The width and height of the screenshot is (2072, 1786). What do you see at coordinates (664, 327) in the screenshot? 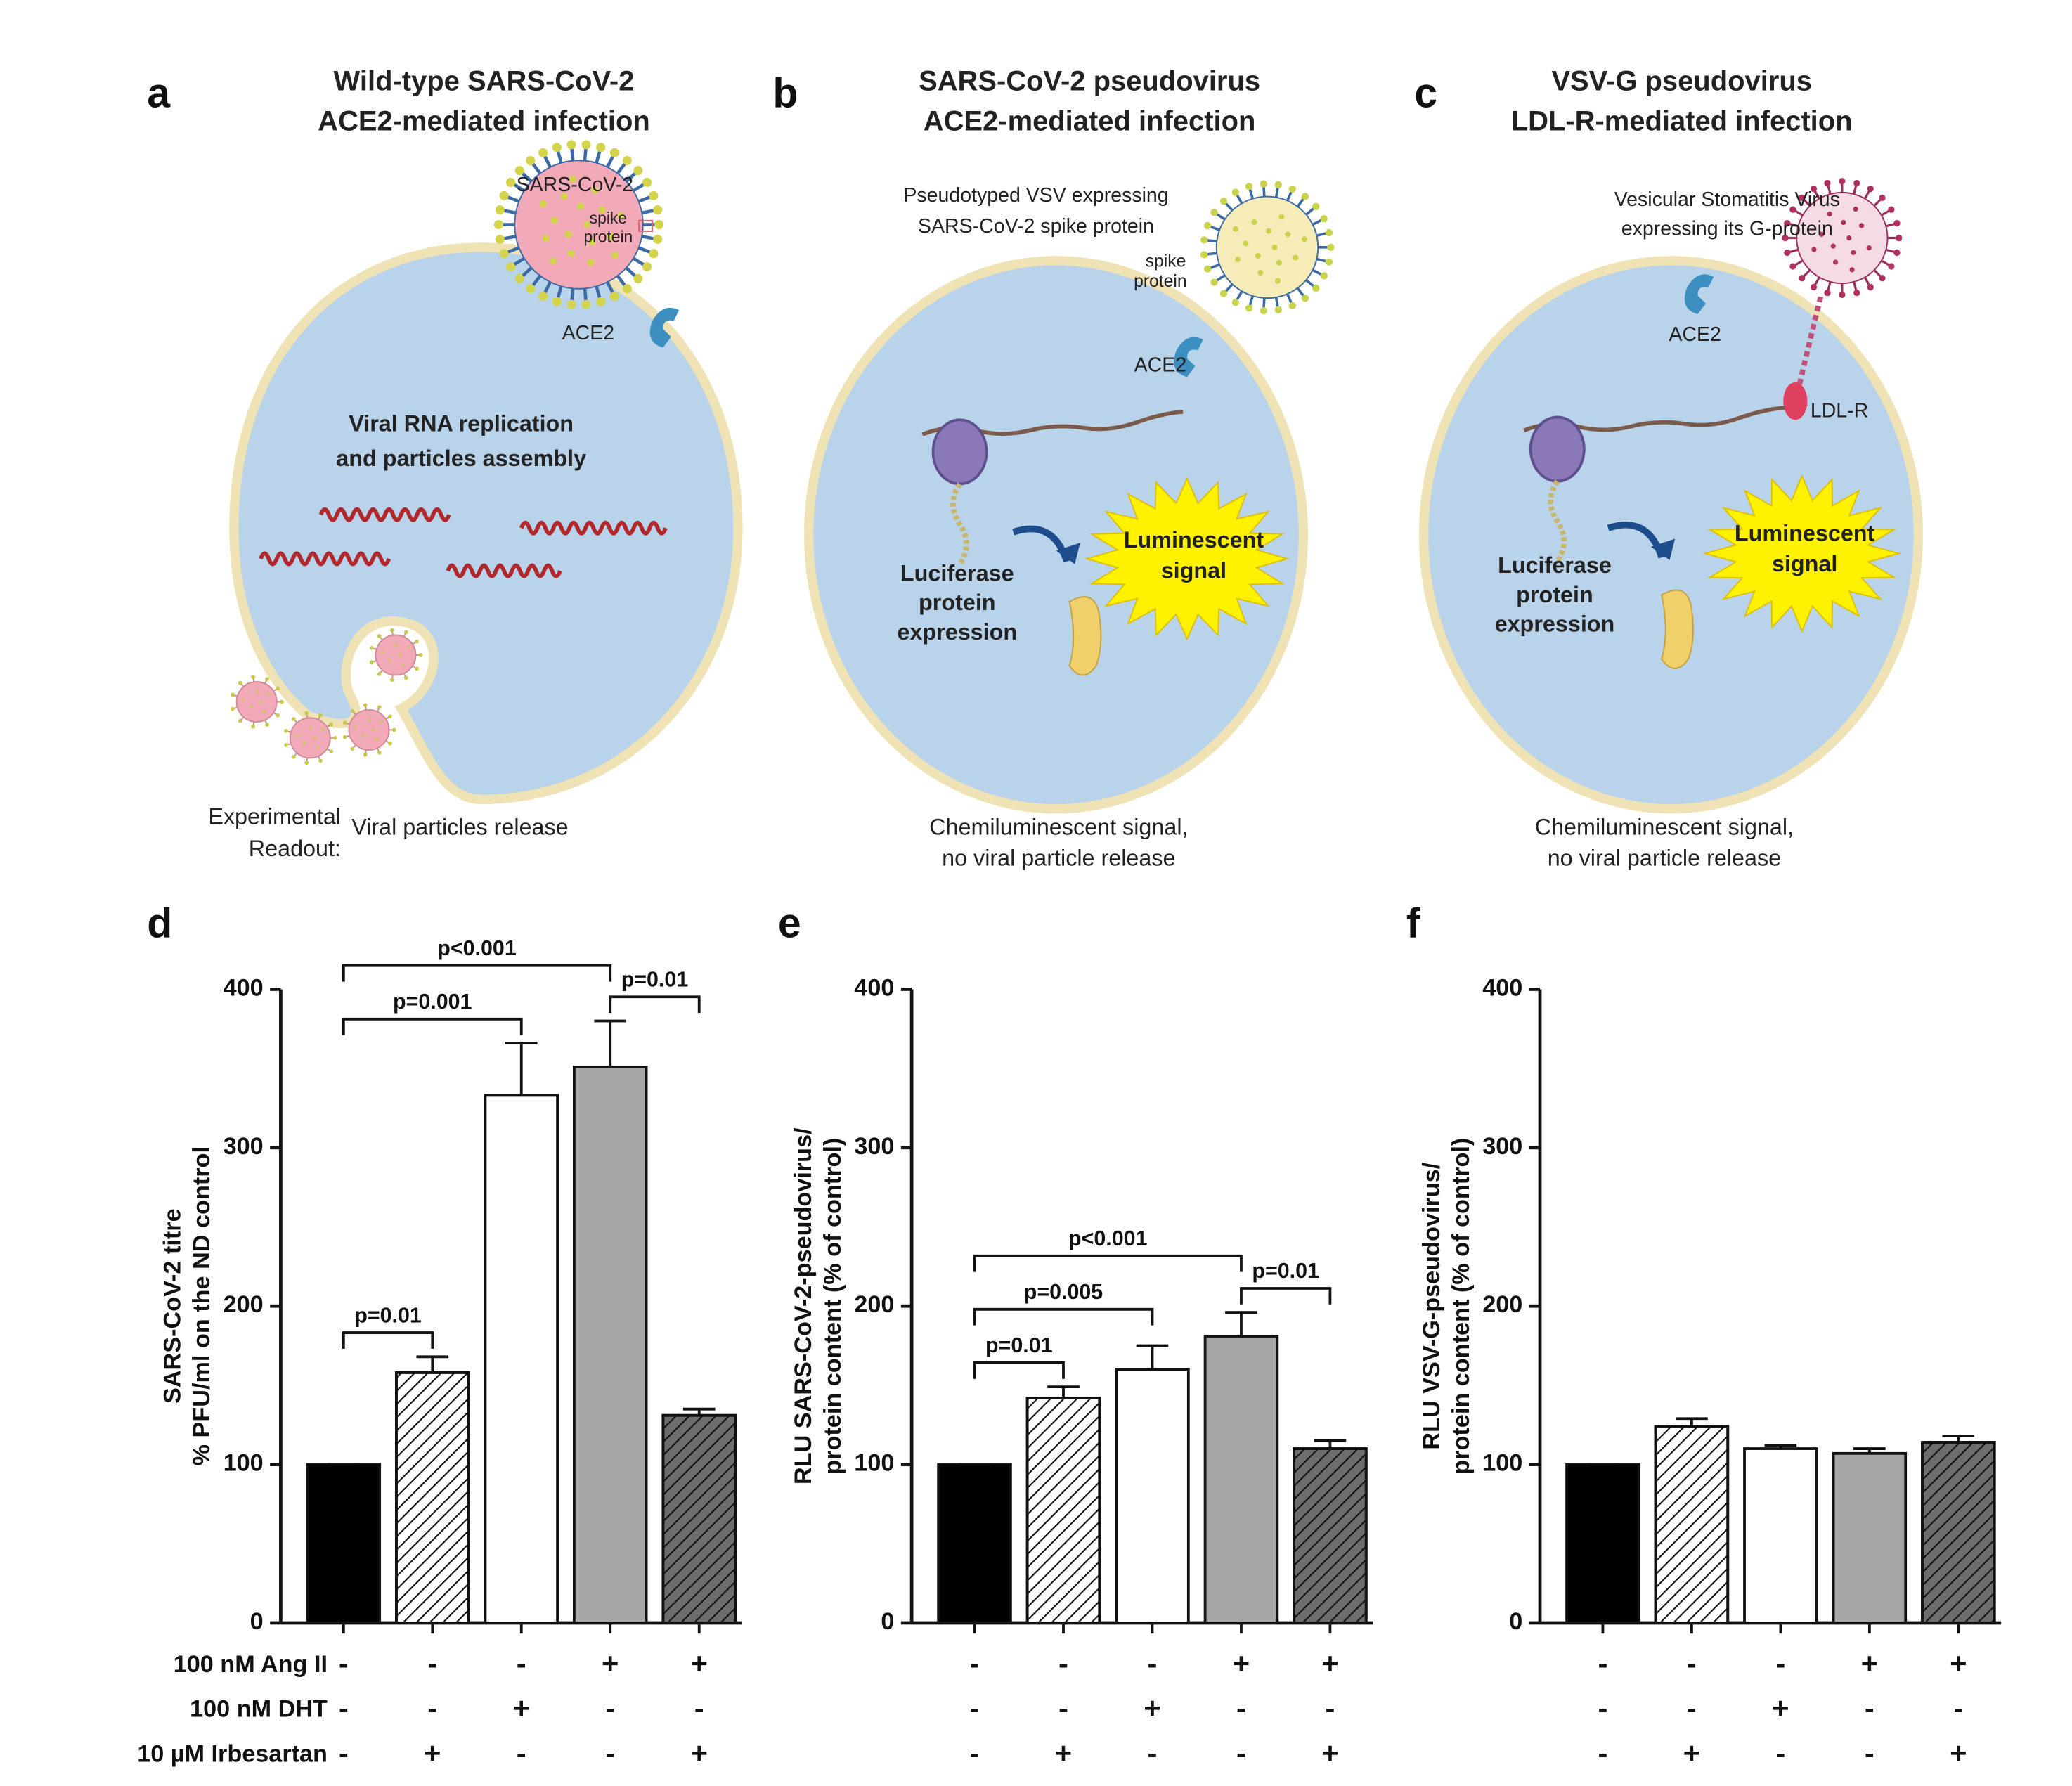
I see `ace2-receptor` at bounding box center [664, 327].